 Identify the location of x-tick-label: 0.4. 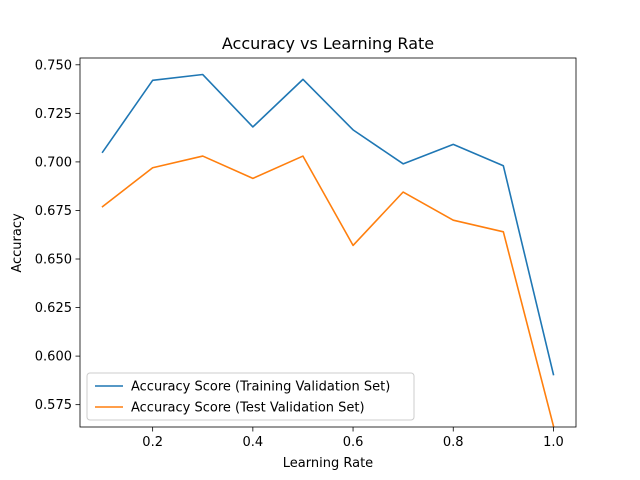
(253, 442).